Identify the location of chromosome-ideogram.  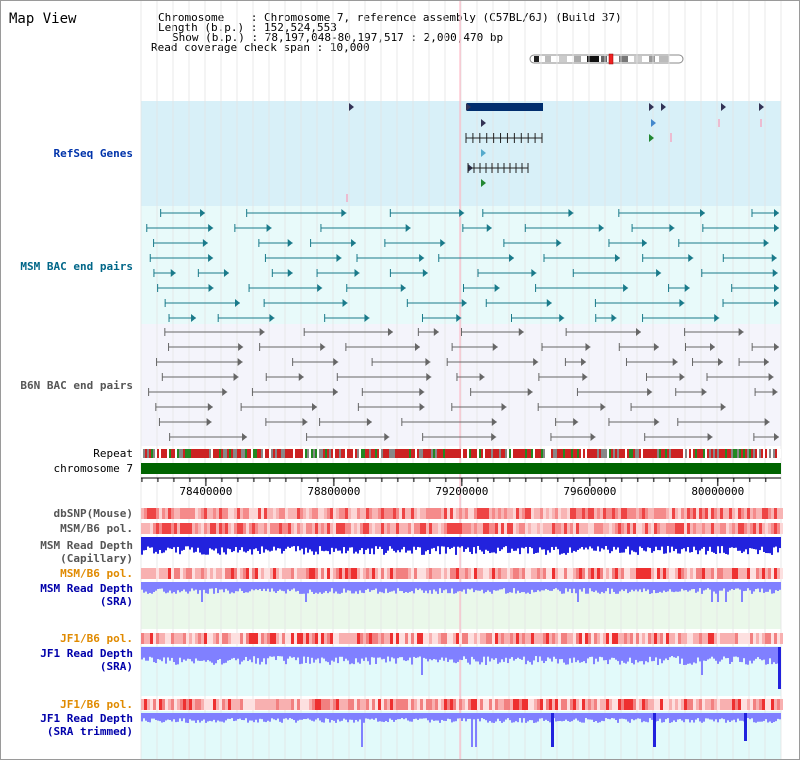
(607, 59).